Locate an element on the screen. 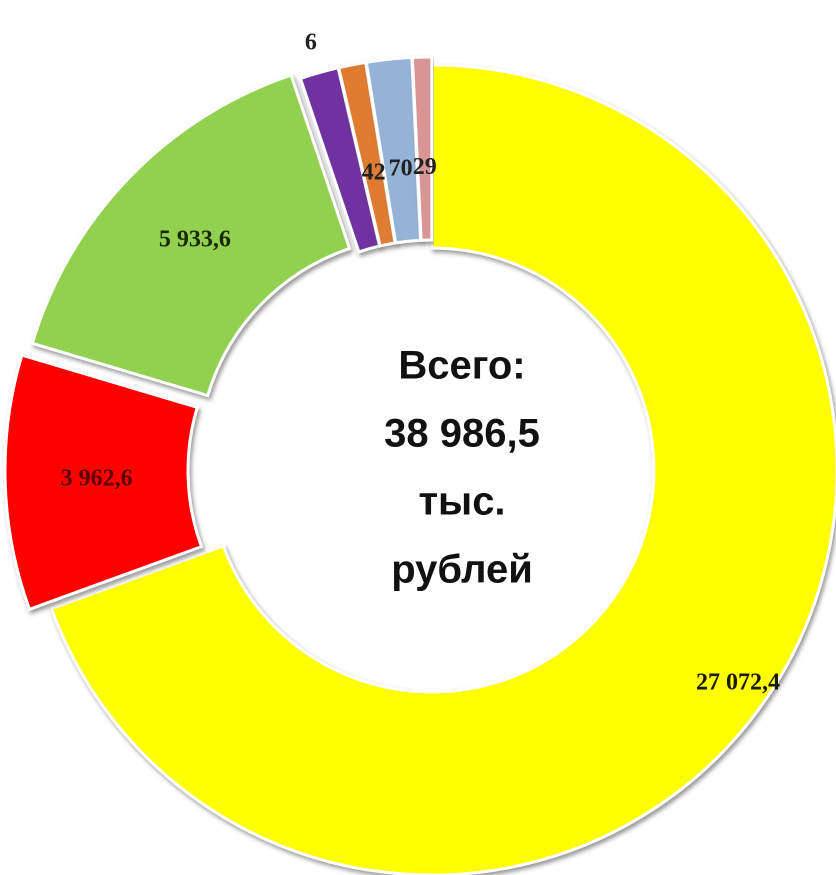 This screenshot has width=836, height=875. data-label: 5 933,6 is located at coordinates (195, 240).